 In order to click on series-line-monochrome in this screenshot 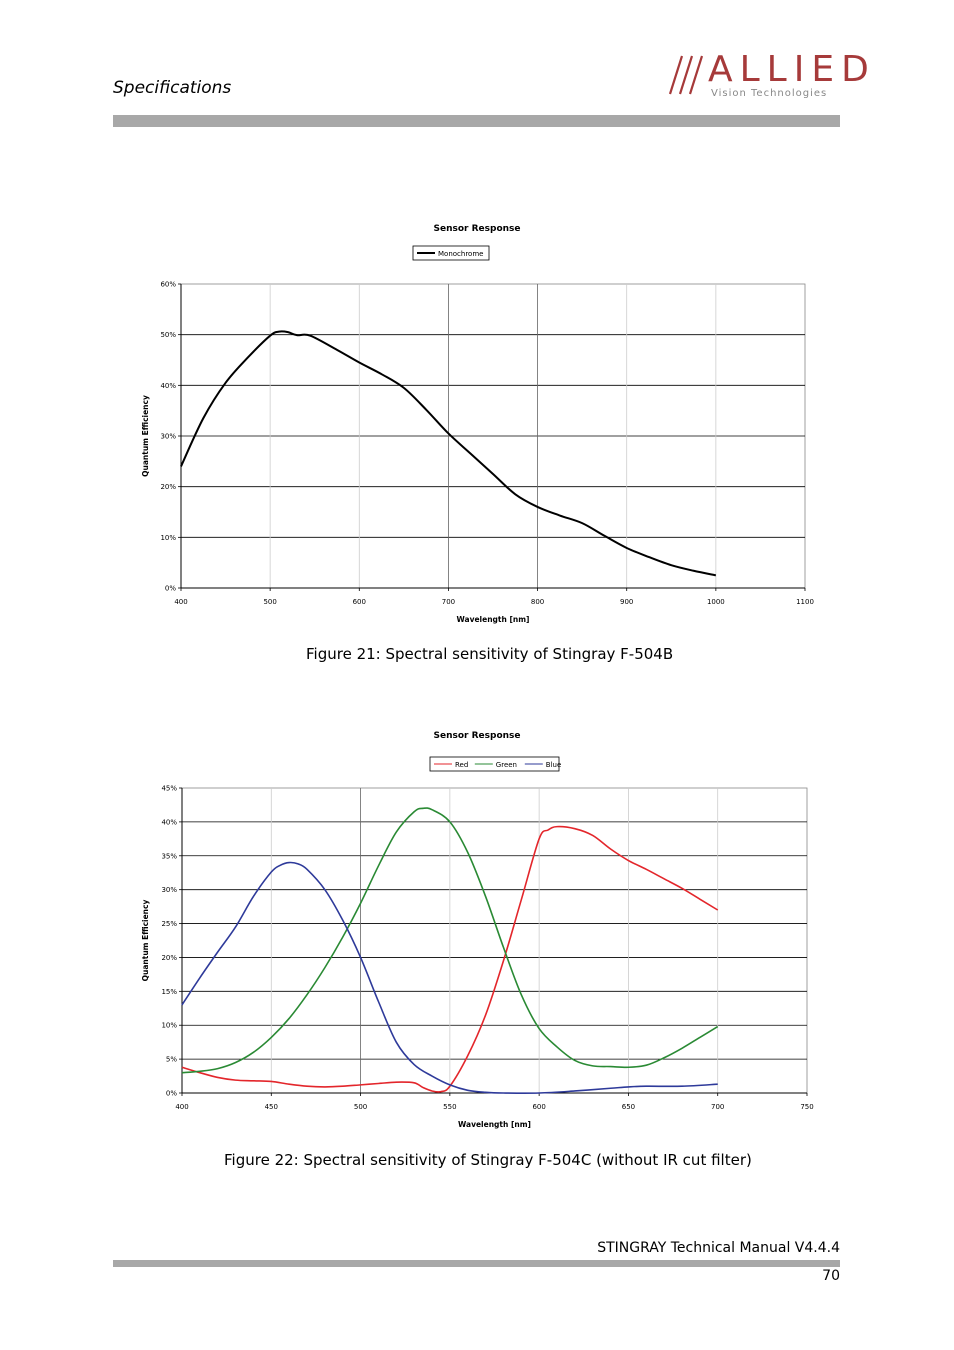, I will do `click(448, 453)`.